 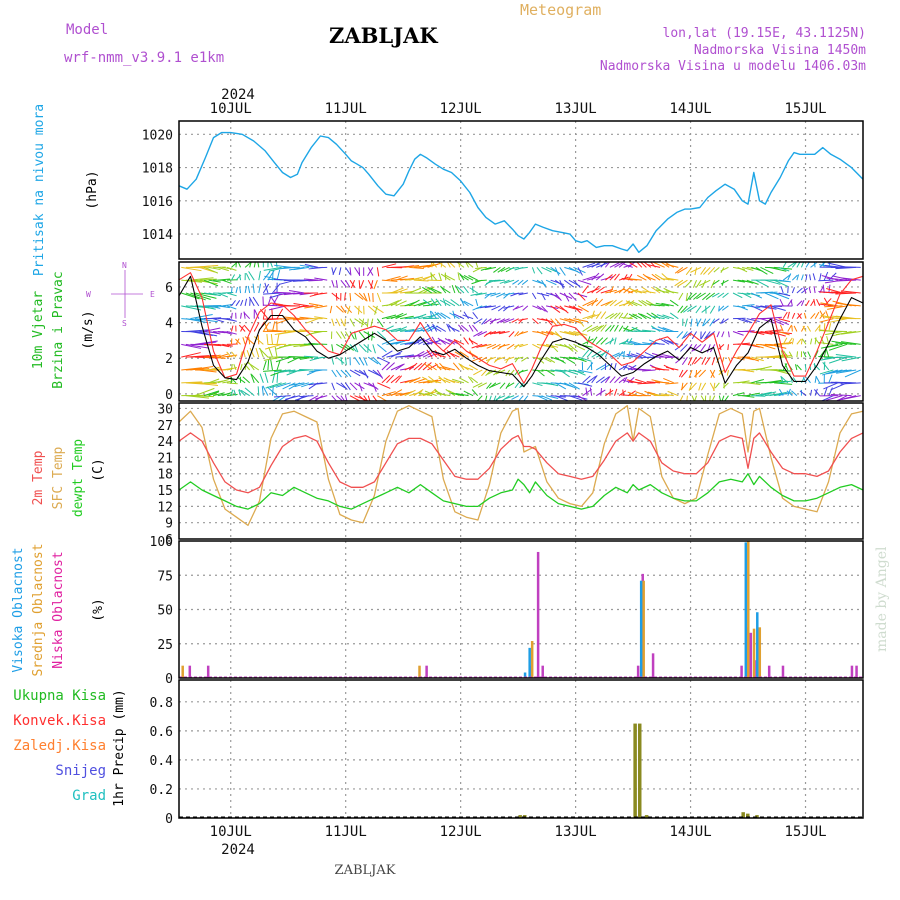 I want to click on y-tick-label: 0.6, so click(x=161, y=732).